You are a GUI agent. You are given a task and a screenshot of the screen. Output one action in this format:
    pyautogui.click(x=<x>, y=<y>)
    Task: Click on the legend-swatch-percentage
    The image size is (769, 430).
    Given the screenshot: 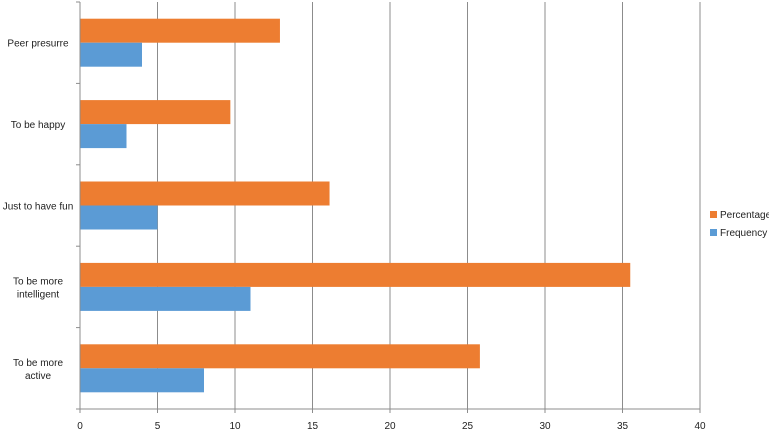 What is the action you would take?
    pyautogui.click(x=713, y=214)
    